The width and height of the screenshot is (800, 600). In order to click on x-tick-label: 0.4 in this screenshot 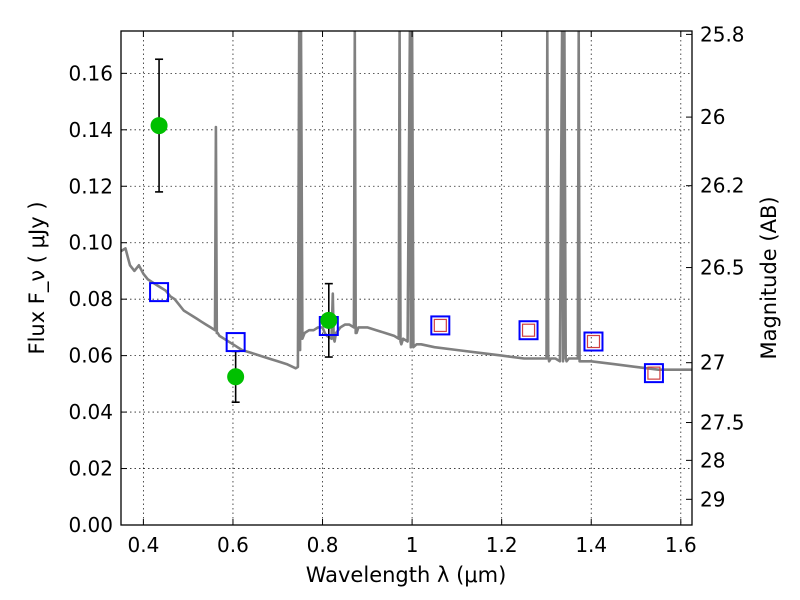, I will do `click(143, 545)`.